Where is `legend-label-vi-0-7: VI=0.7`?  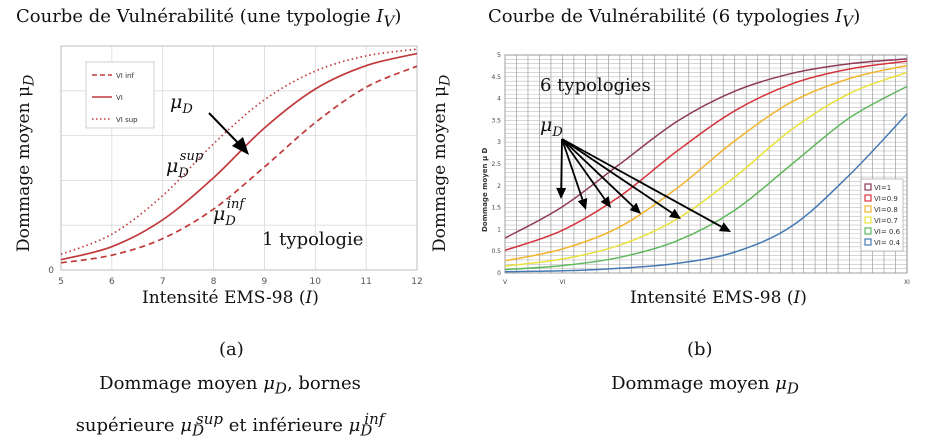 legend-label-vi-0-7: VI=0.7 is located at coordinates (886, 221).